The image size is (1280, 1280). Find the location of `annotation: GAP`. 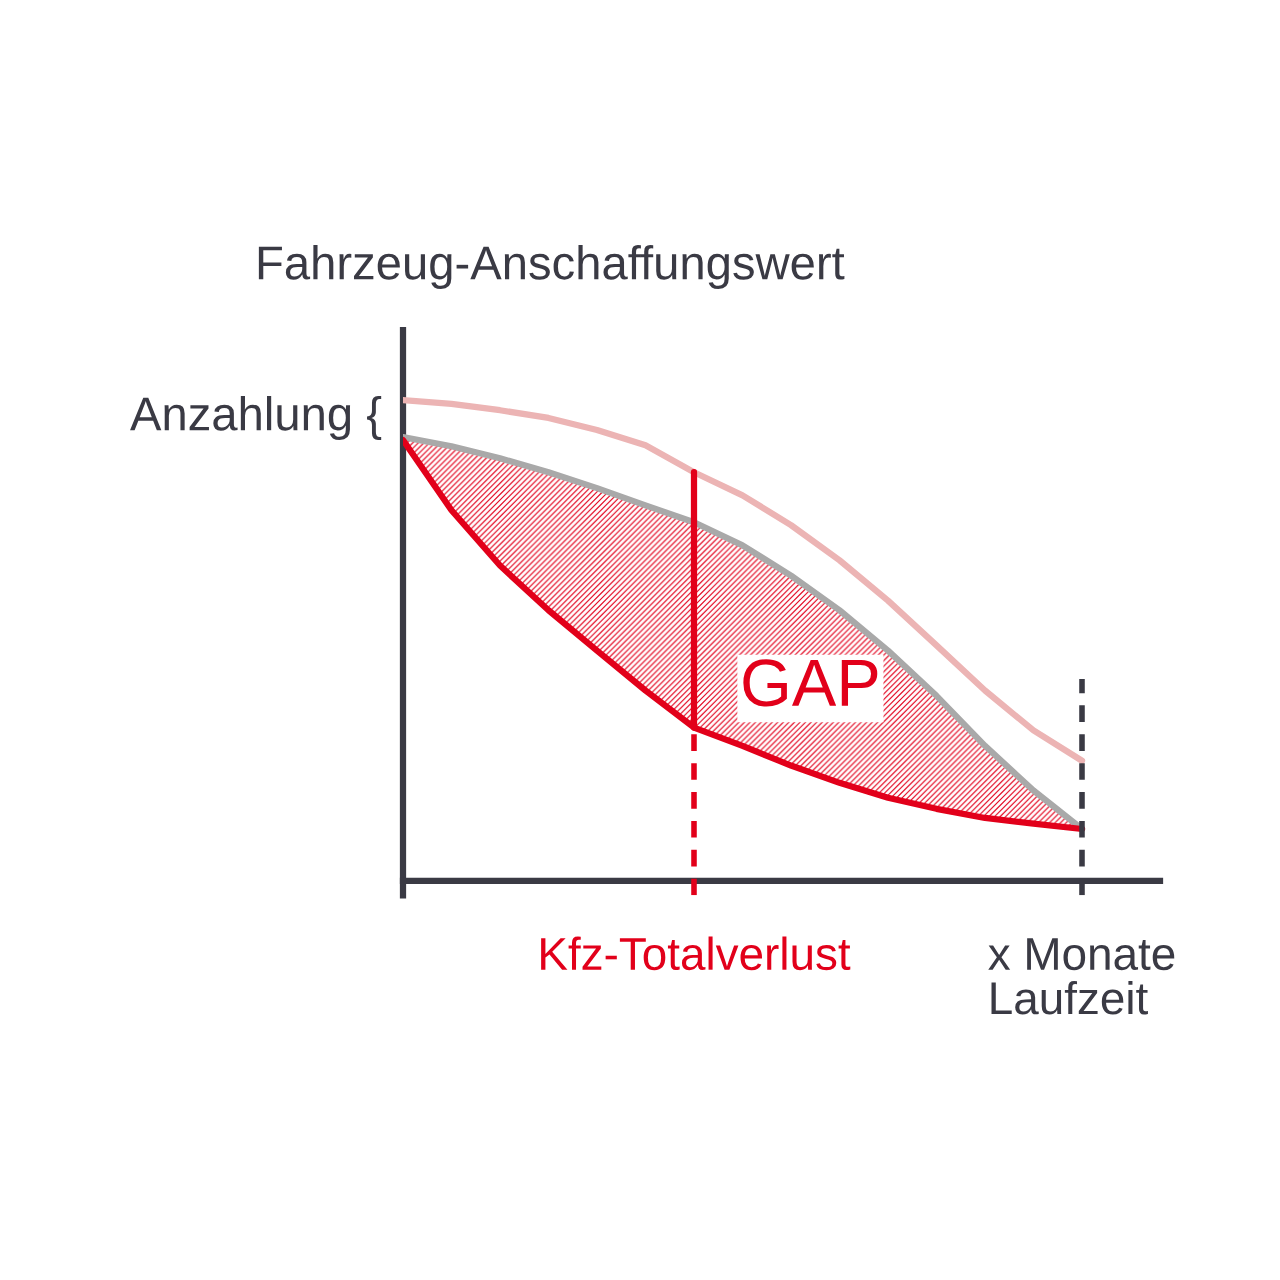

annotation: GAP is located at coordinates (810, 683).